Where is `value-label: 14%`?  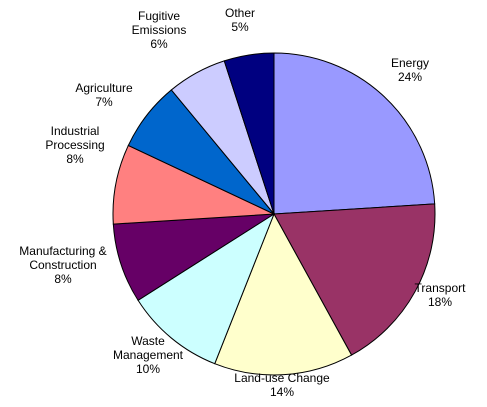
value-label: 14% is located at coordinates (282, 392).